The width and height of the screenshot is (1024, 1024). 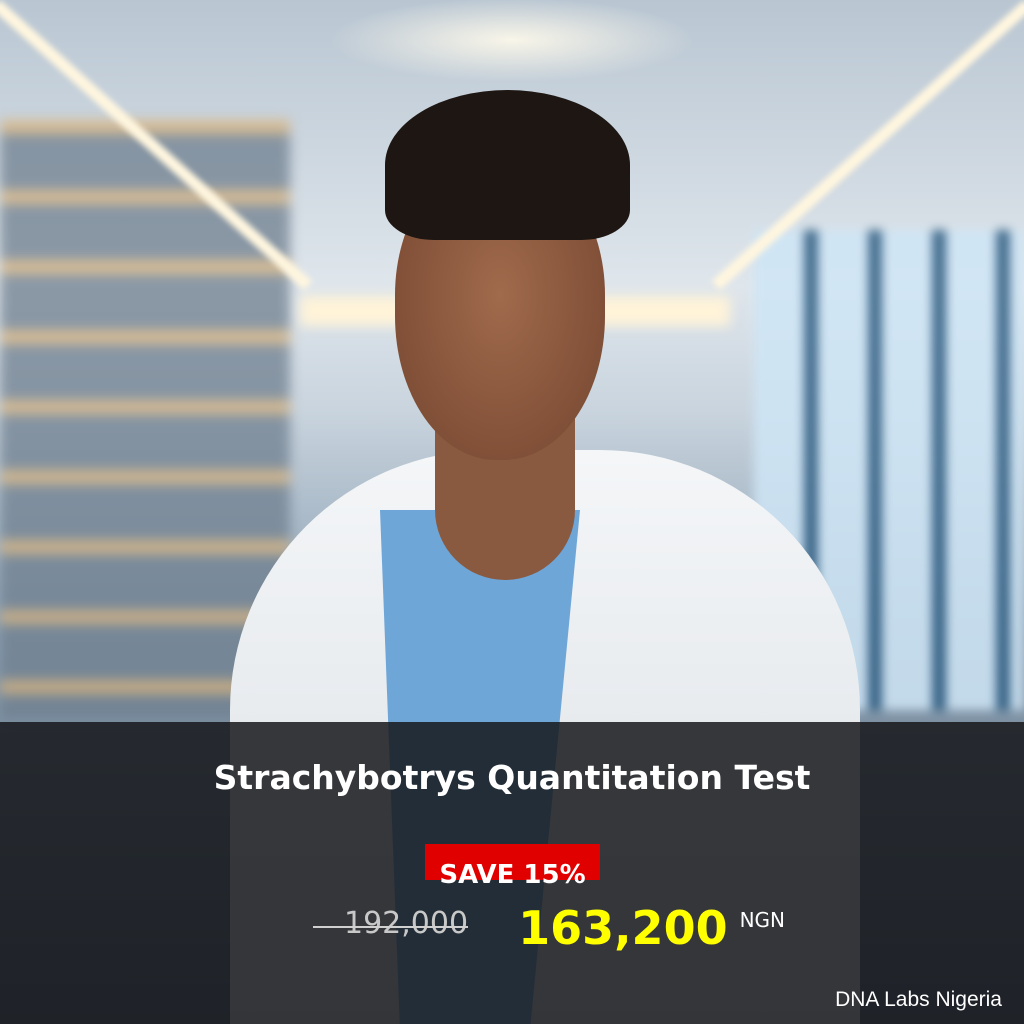 I want to click on hair, so click(x=507, y=165).